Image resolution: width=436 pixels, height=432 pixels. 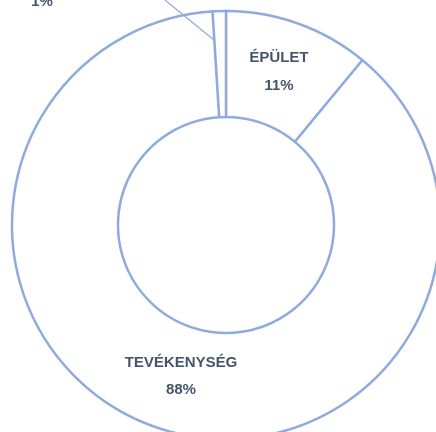 I want to click on slice-category-label: ÉPÜLET, so click(x=278, y=57).